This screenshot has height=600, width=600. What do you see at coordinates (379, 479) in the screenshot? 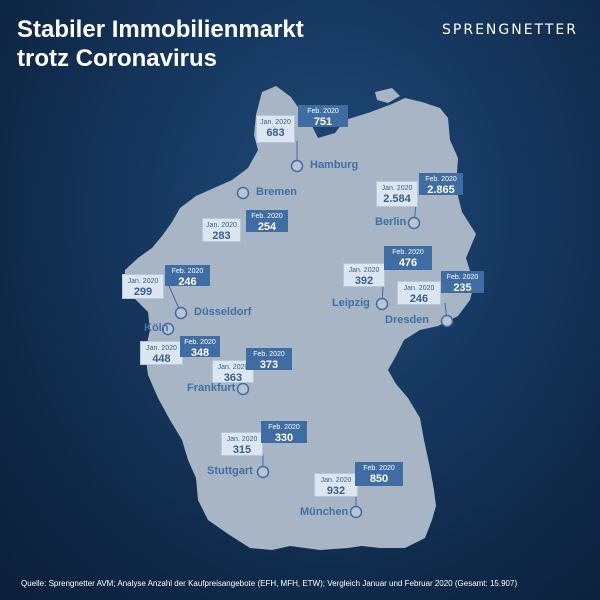
I see `listing-count: 850` at bounding box center [379, 479].